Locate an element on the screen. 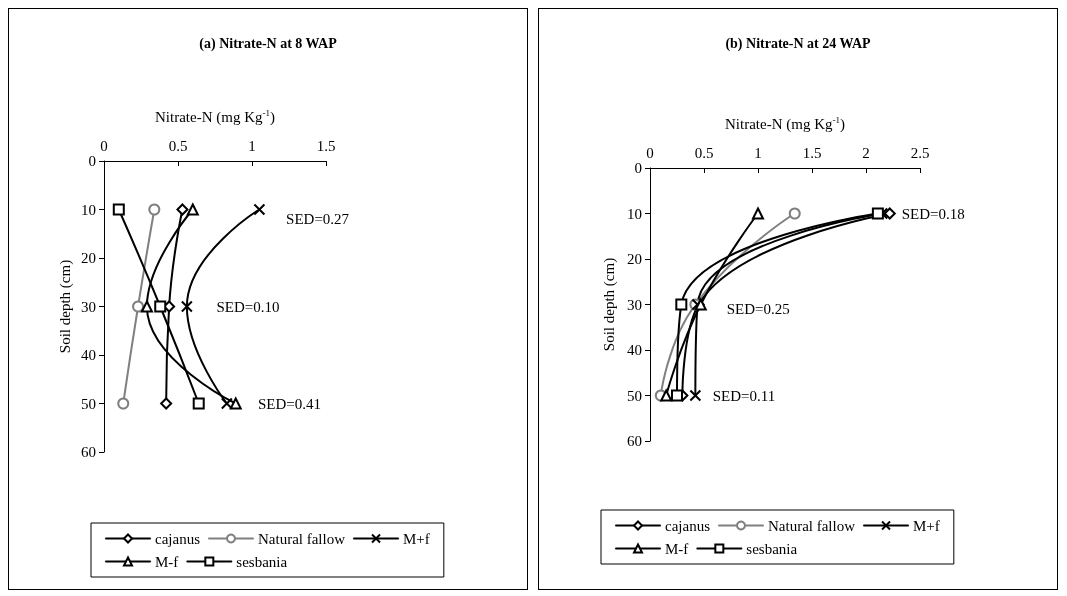  x-tick-label: 2 is located at coordinates (866, 152).